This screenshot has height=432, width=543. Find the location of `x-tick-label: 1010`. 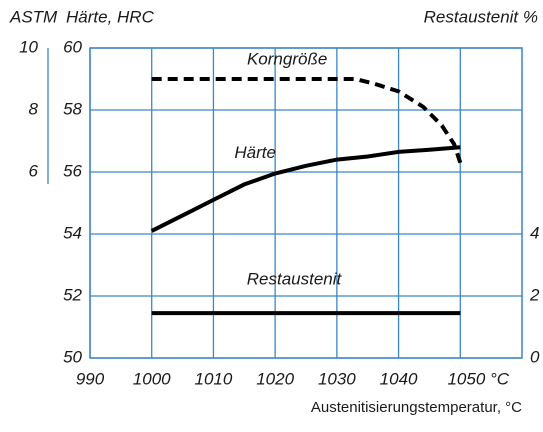

x-tick-label: 1010 is located at coordinates (214, 378).